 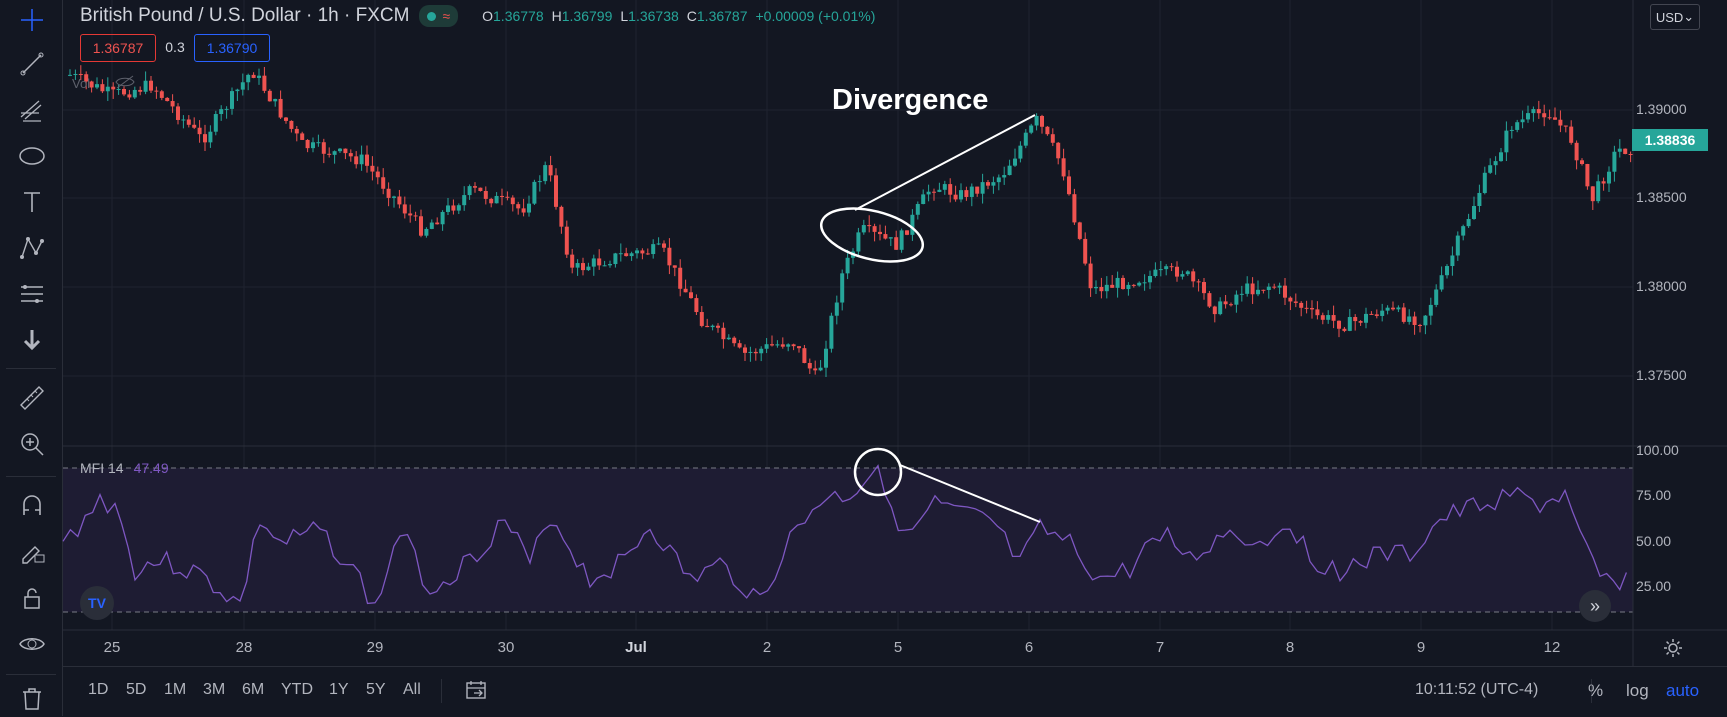 I want to click on trendline-icon, so click(x=32, y=64).